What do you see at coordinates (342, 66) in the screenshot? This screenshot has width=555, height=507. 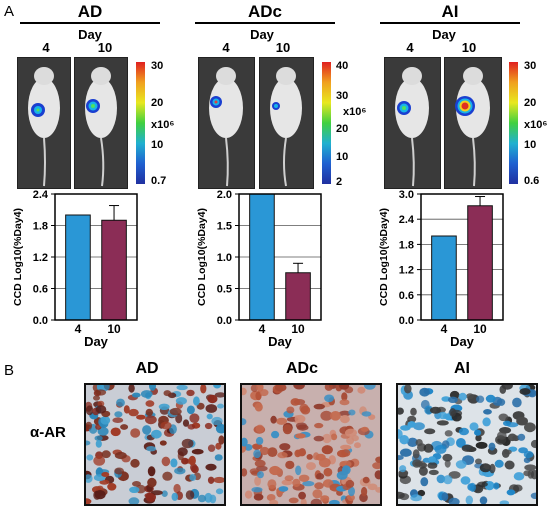 I see `colorbar-tick: 40` at bounding box center [342, 66].